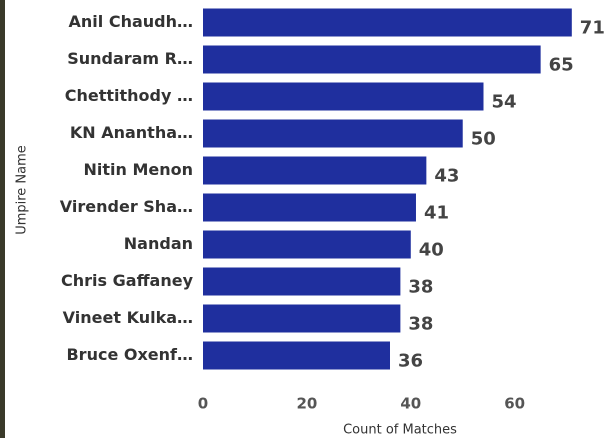  I want to click on x-axis-title: Count of Matches, so click(400, 430).